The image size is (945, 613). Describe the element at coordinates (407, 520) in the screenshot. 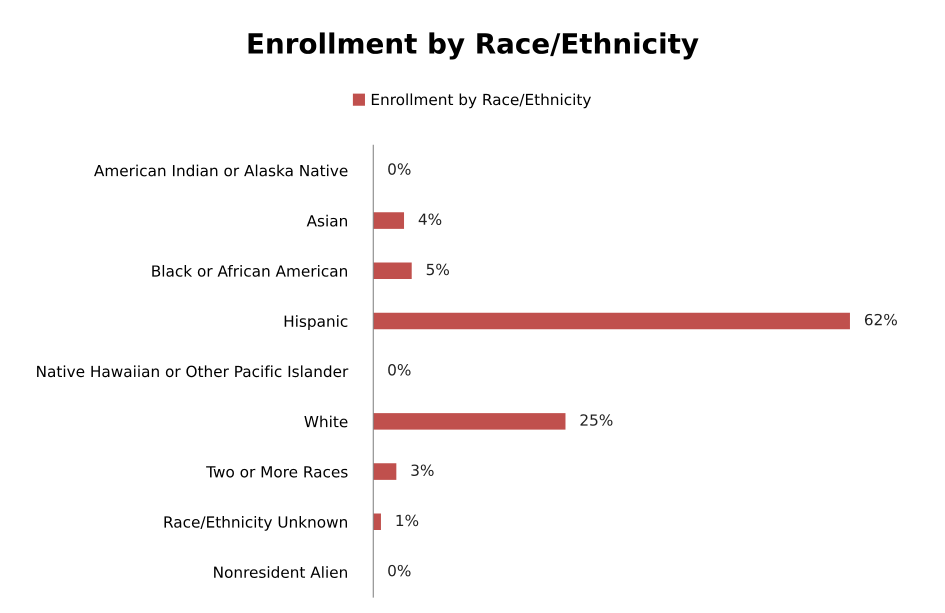

I see `data-label: 1%` at that location.